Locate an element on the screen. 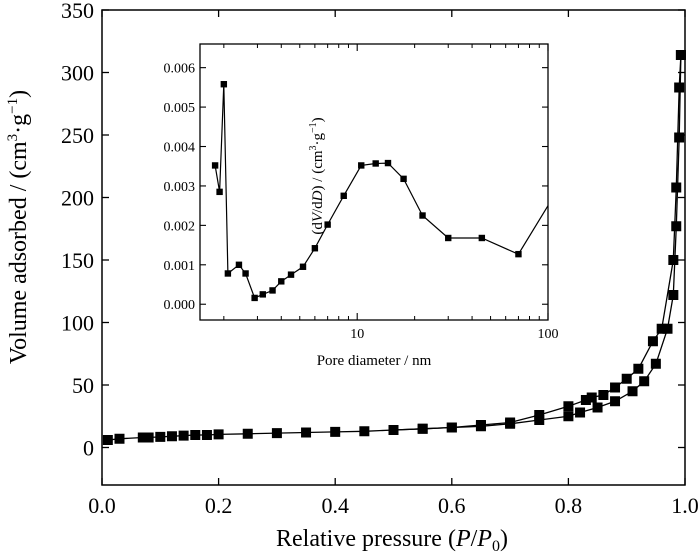 The height and width of the screenshot is (555, 700). main-y-axis-label: Volume adsorbed / (cm3·g−1) is located at coordinates (18, 227).